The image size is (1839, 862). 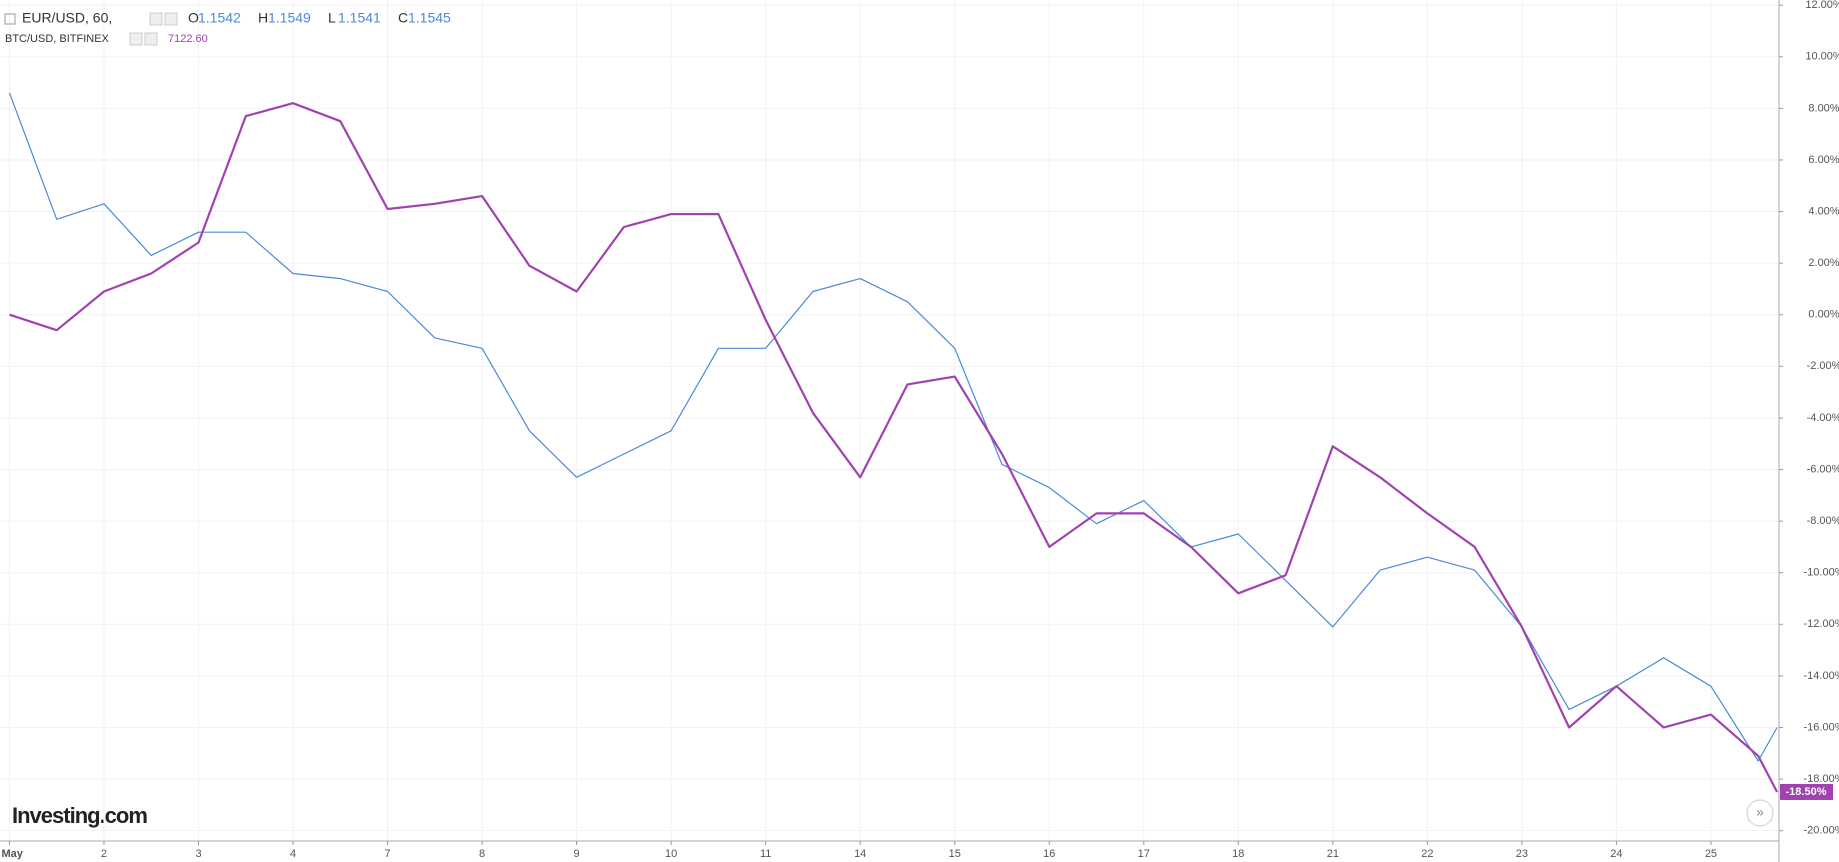 What do you see at coordinates (1821, 831) in the screenshot?
I see `y-tick-label: -20.00%` at bounding box center [1821, 831].